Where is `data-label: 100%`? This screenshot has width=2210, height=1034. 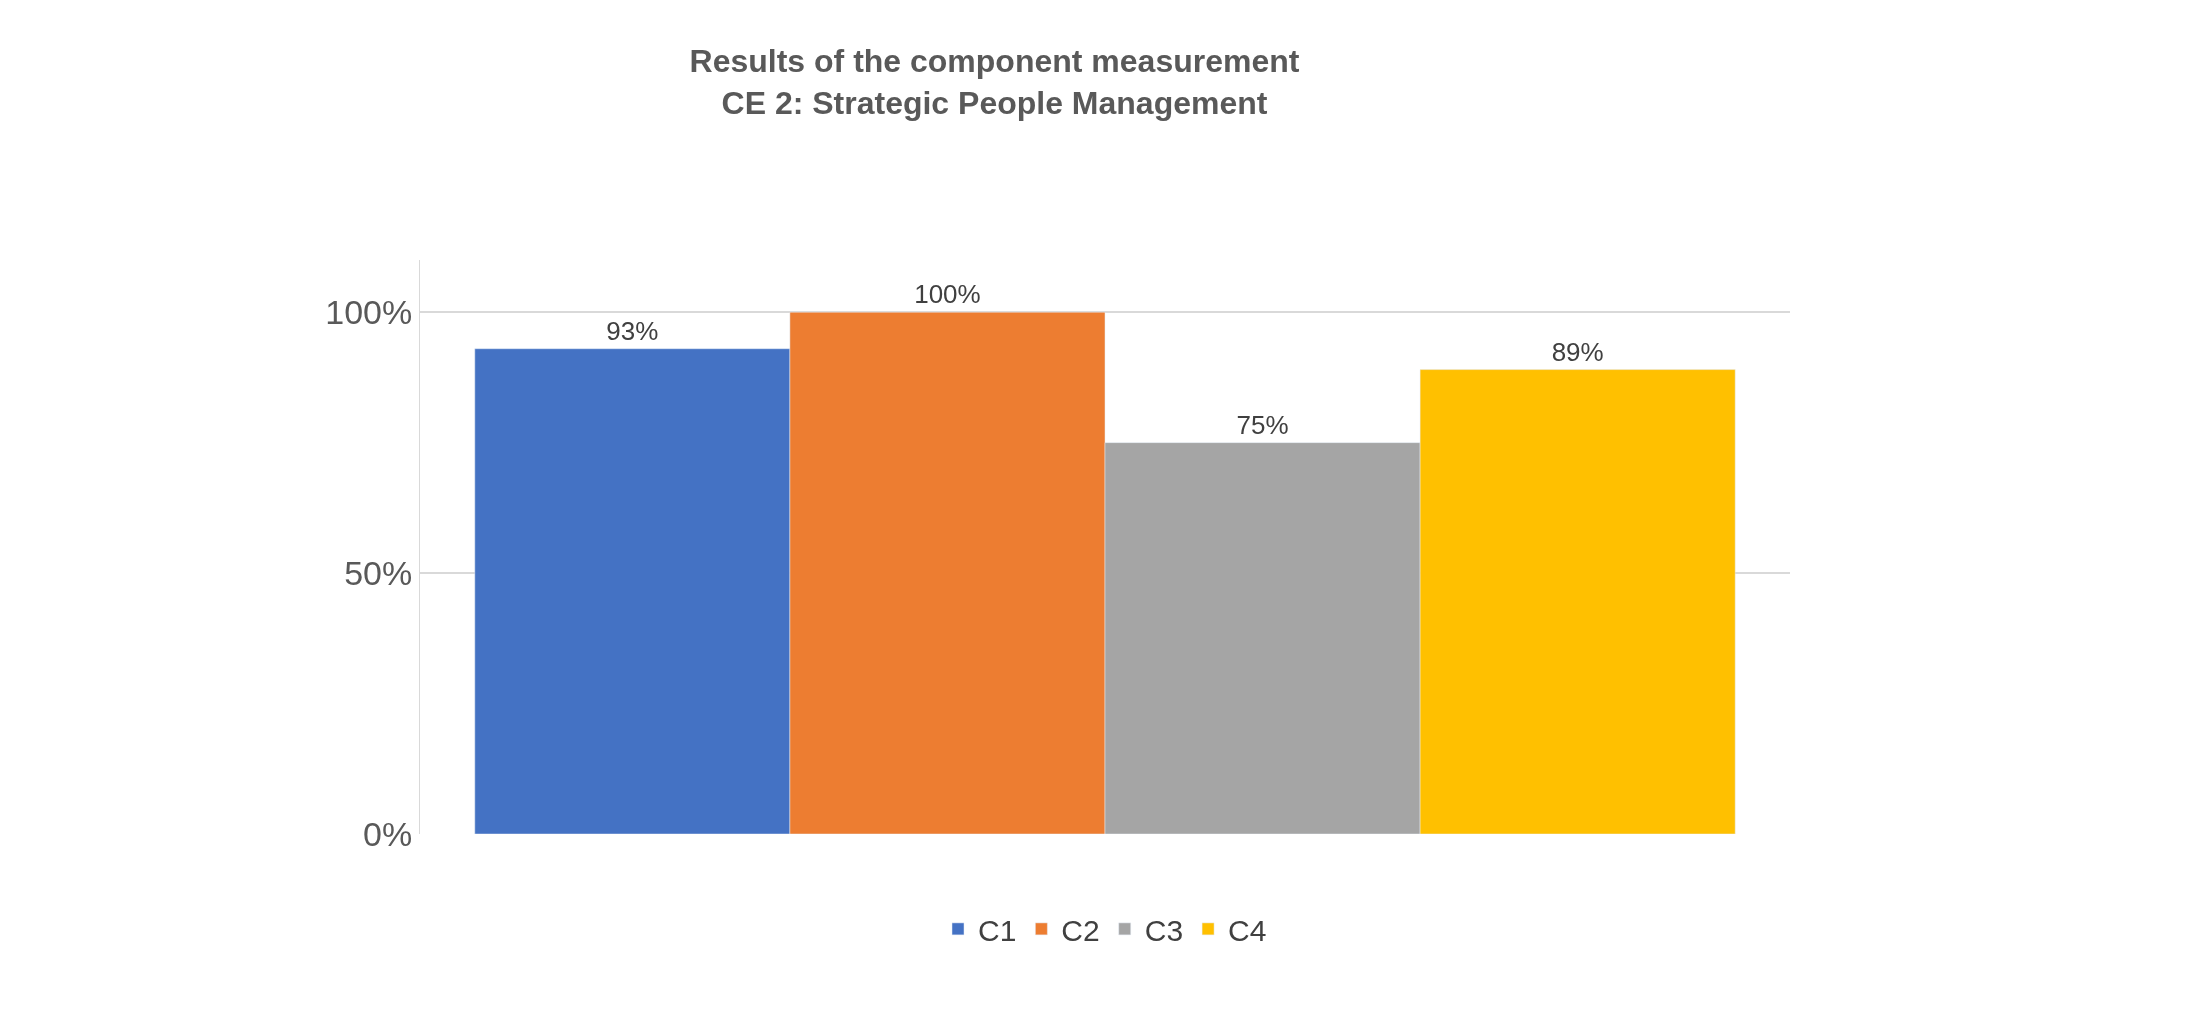
data-label: 100% is located at coordinates (947, 294).